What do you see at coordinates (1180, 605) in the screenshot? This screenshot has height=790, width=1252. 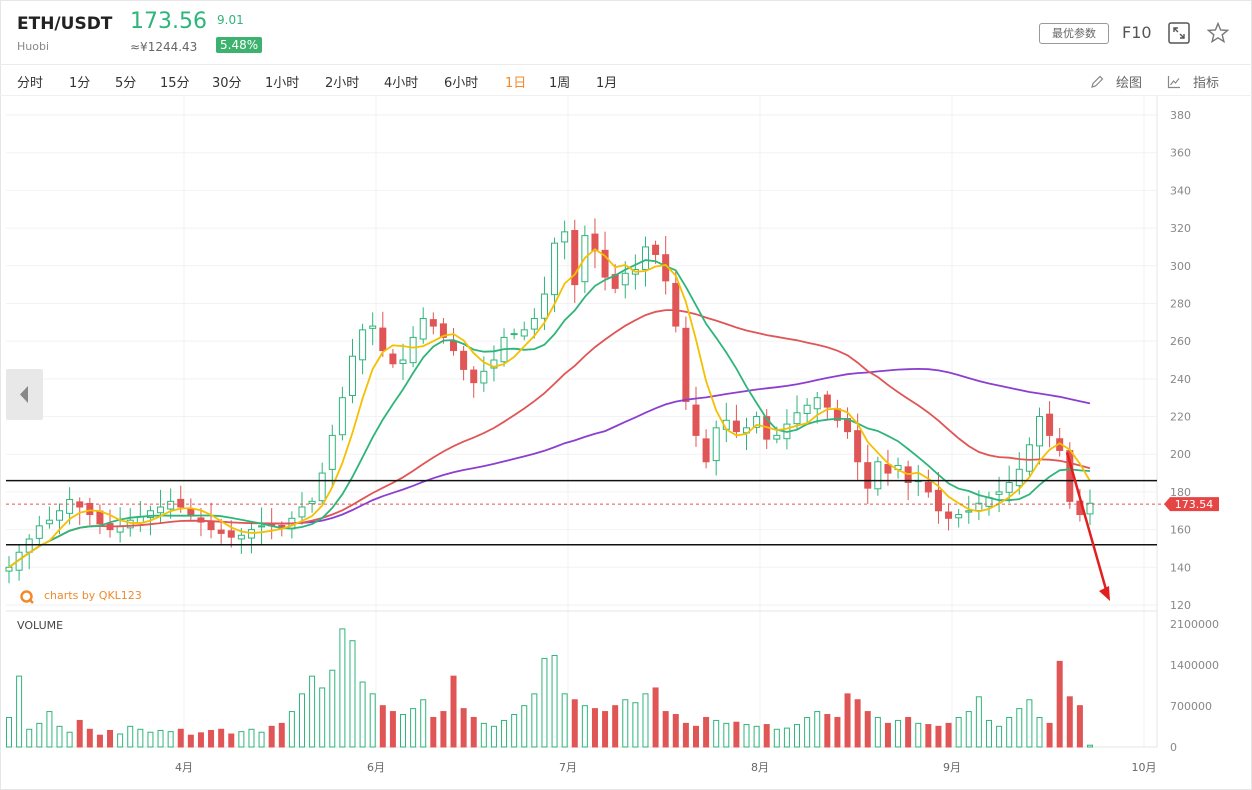 I see `price-tick-label: 120` at bounding box center [1180, 605].